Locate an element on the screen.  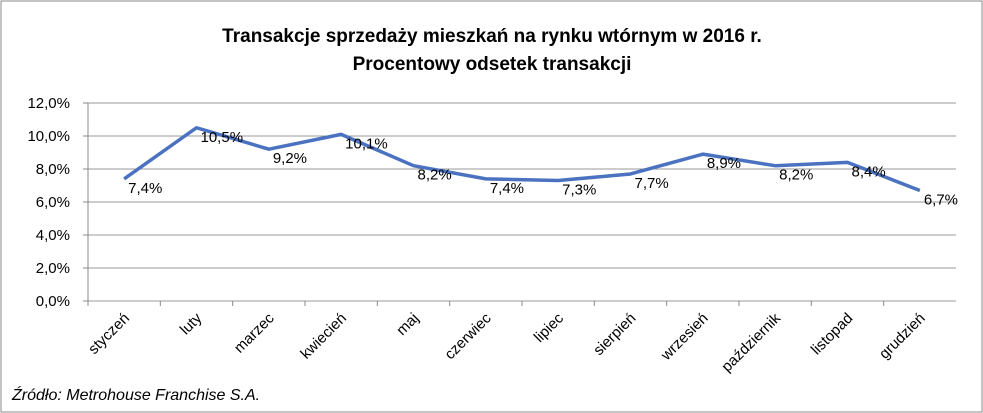
source-note: Źródło: Metrohouse Franchise S.A. is located at coordinates (135, 394).